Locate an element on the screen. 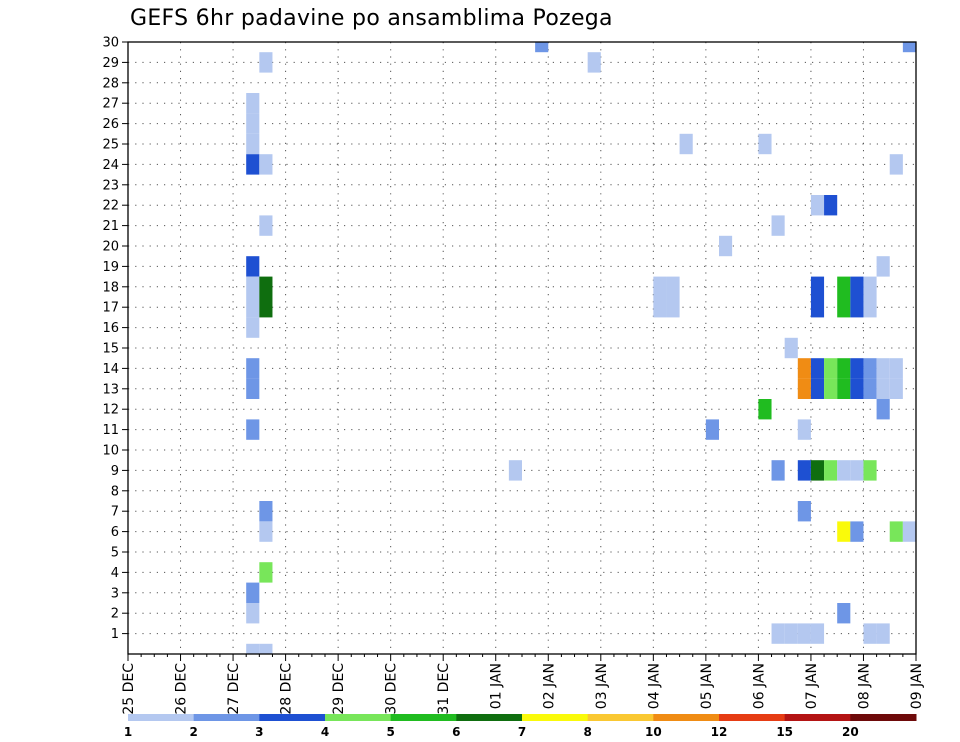  colorbar-label: 2 is located at coordinates (193, 732).